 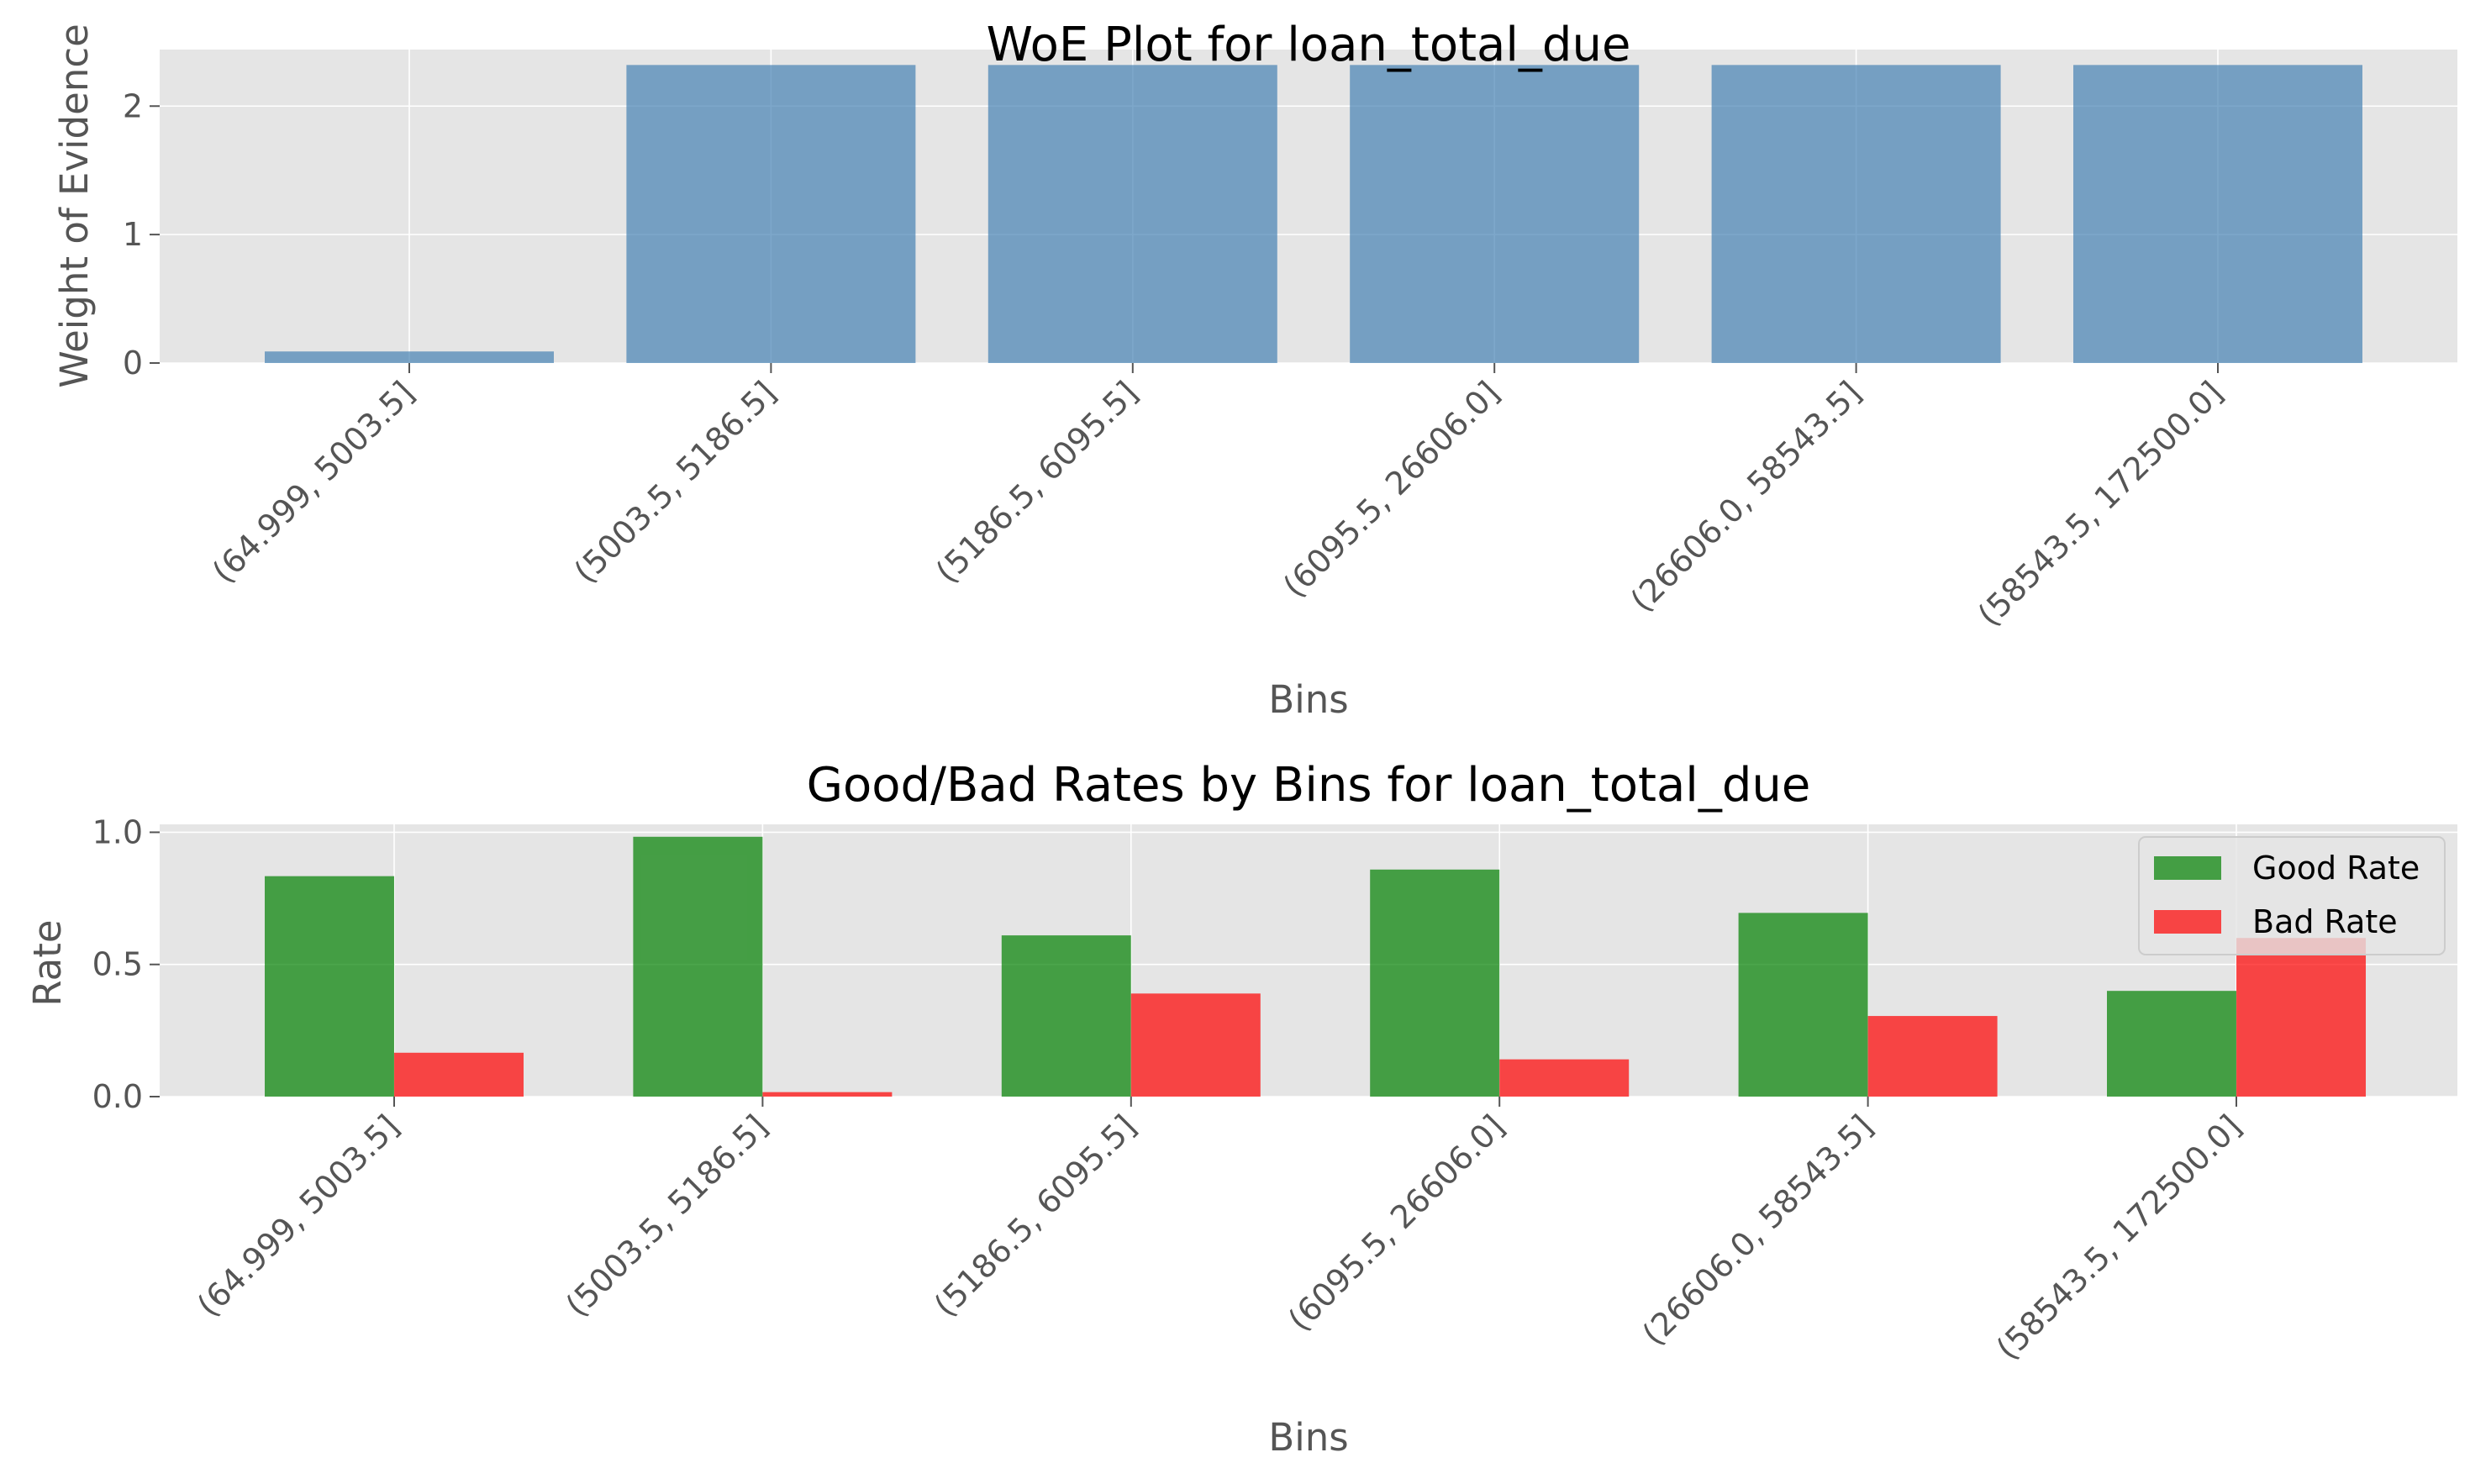 I want to click on rates-y-tick-label: 0.5, so click(x=117, y=965).